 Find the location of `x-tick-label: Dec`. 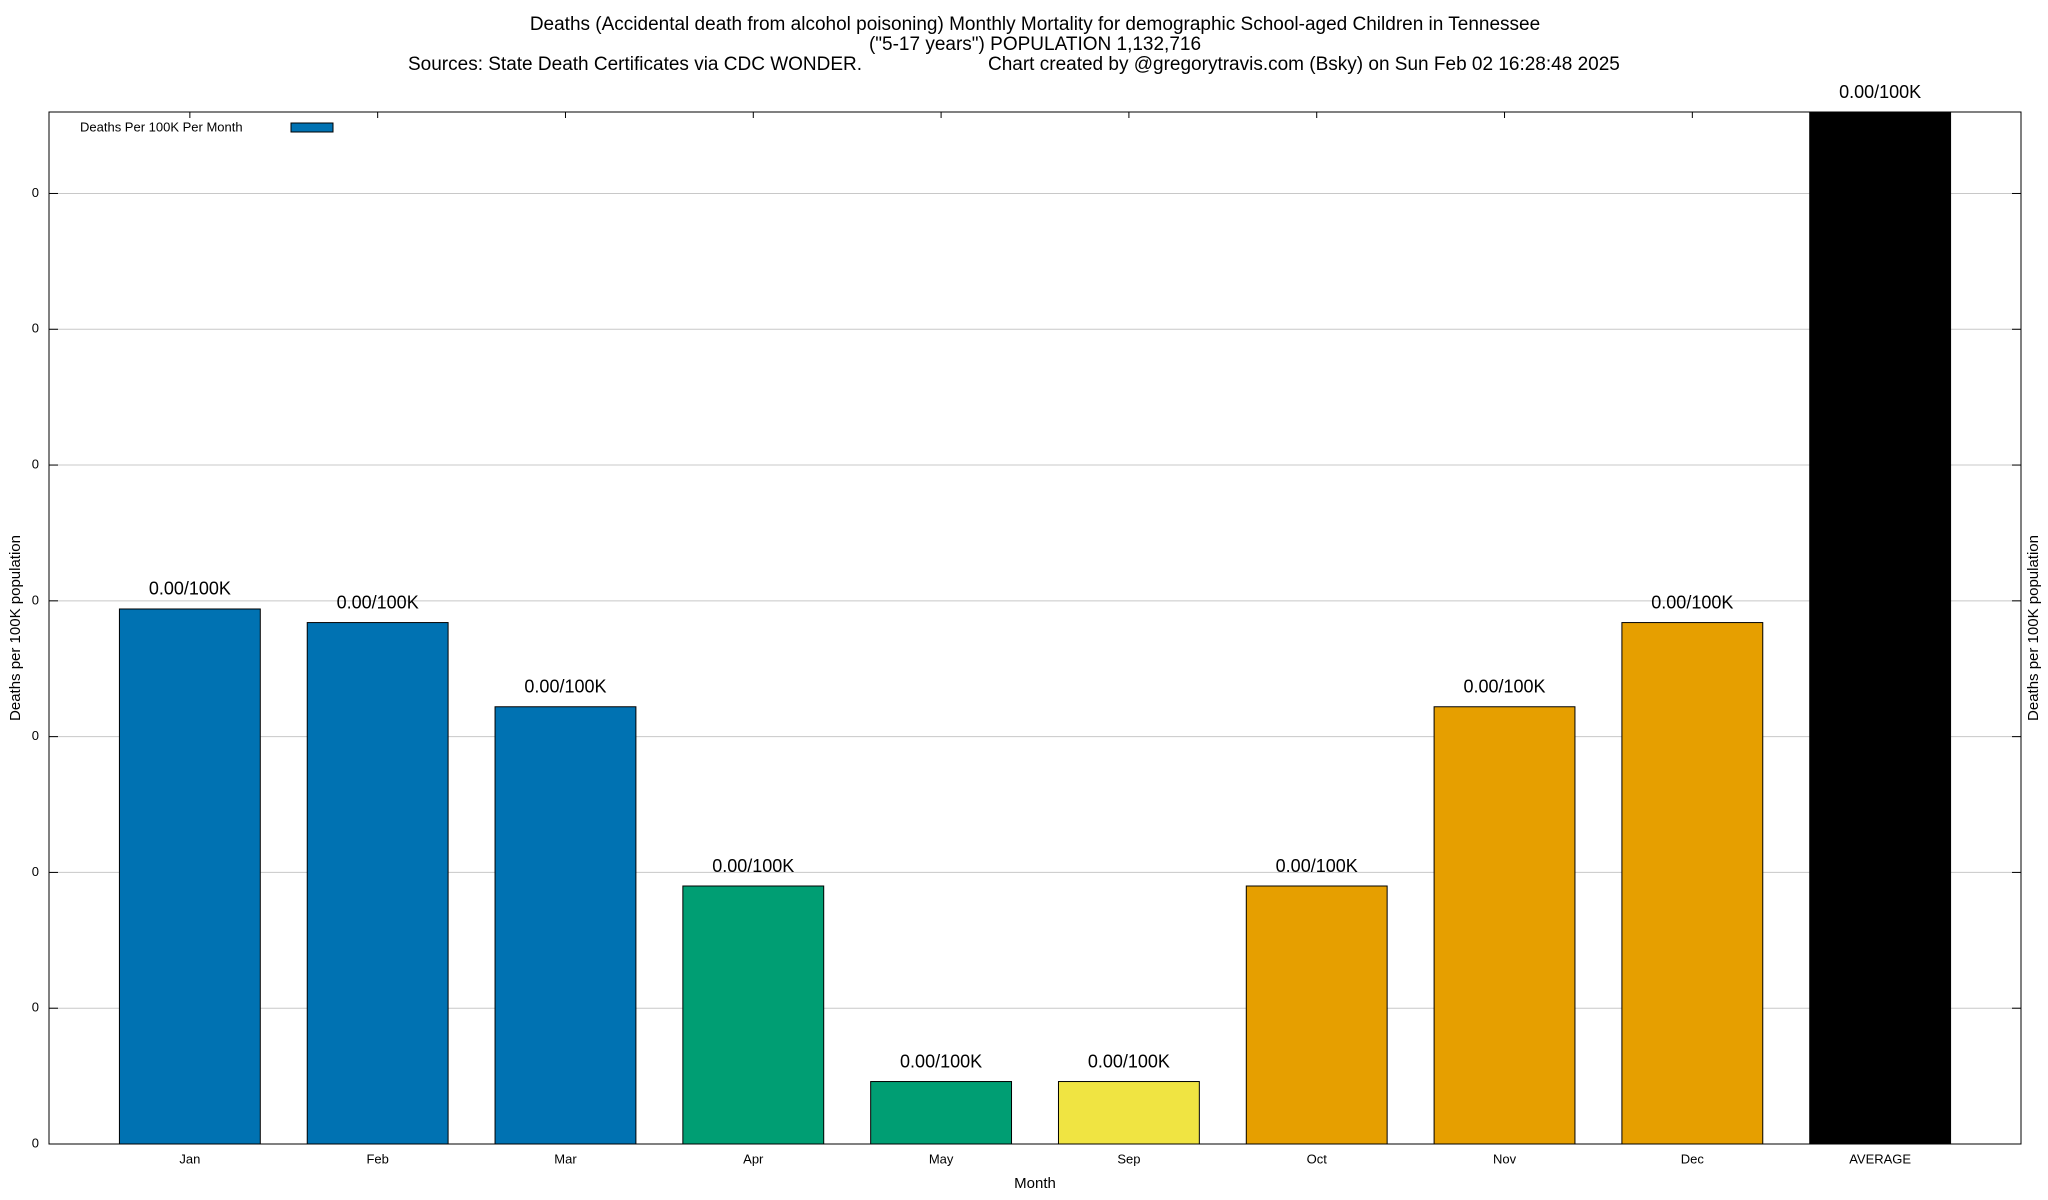

x-tick-label: Dec is located at coordinates (1693, 1158).